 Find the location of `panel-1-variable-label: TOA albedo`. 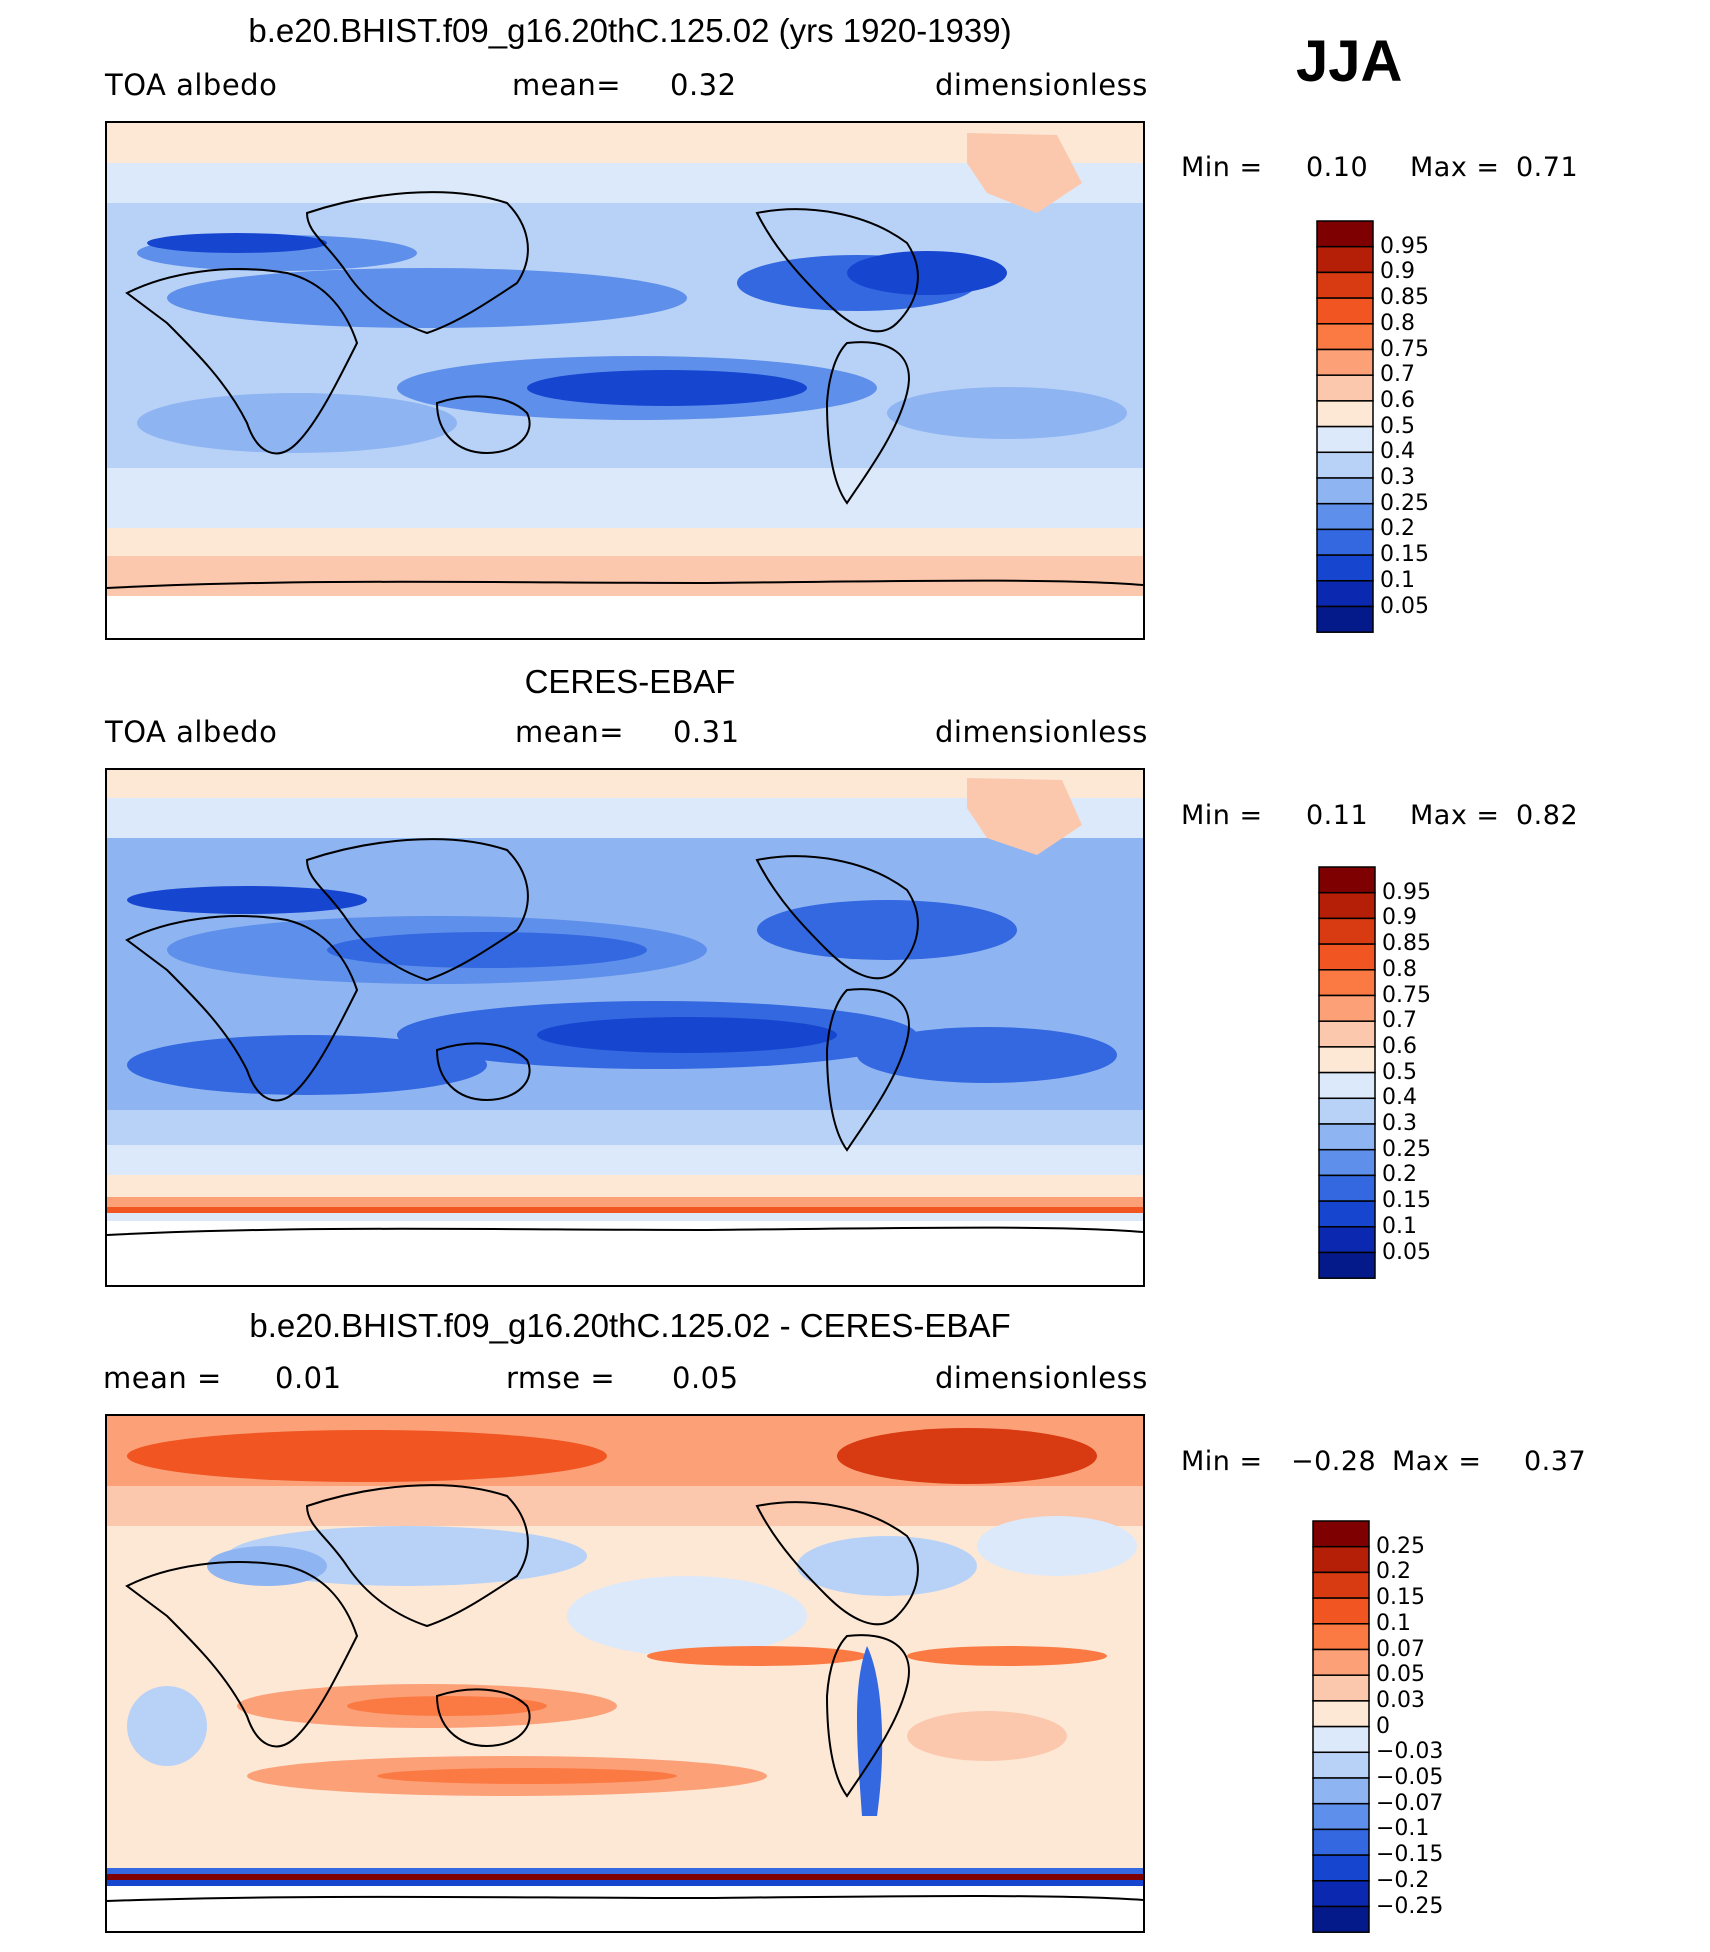

panel-1-variable-label: TOA albedo is located at coordinates (191, 85).